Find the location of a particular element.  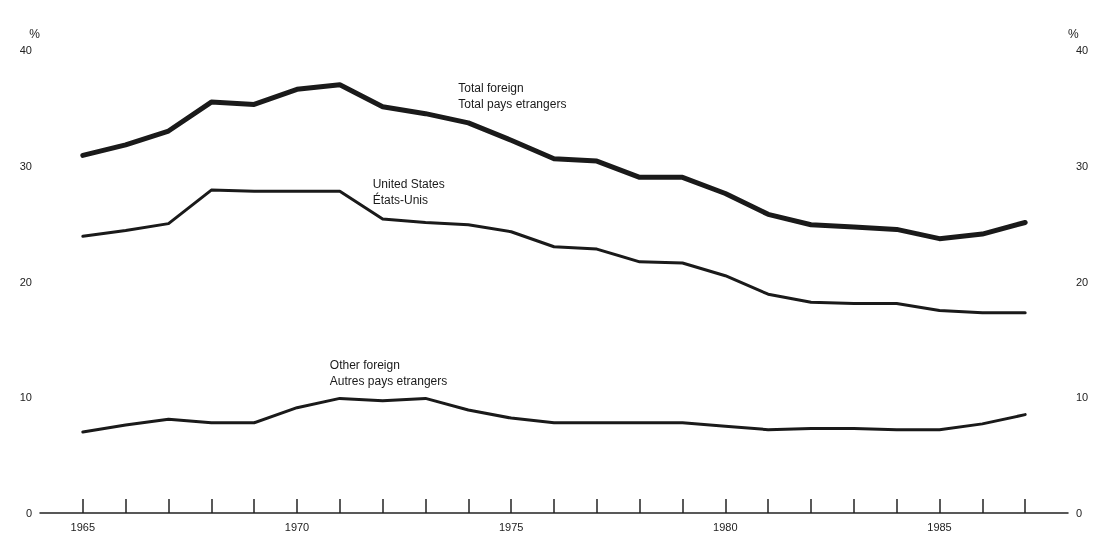

y-tick-label: 0 is located at coordinates (28, 513).